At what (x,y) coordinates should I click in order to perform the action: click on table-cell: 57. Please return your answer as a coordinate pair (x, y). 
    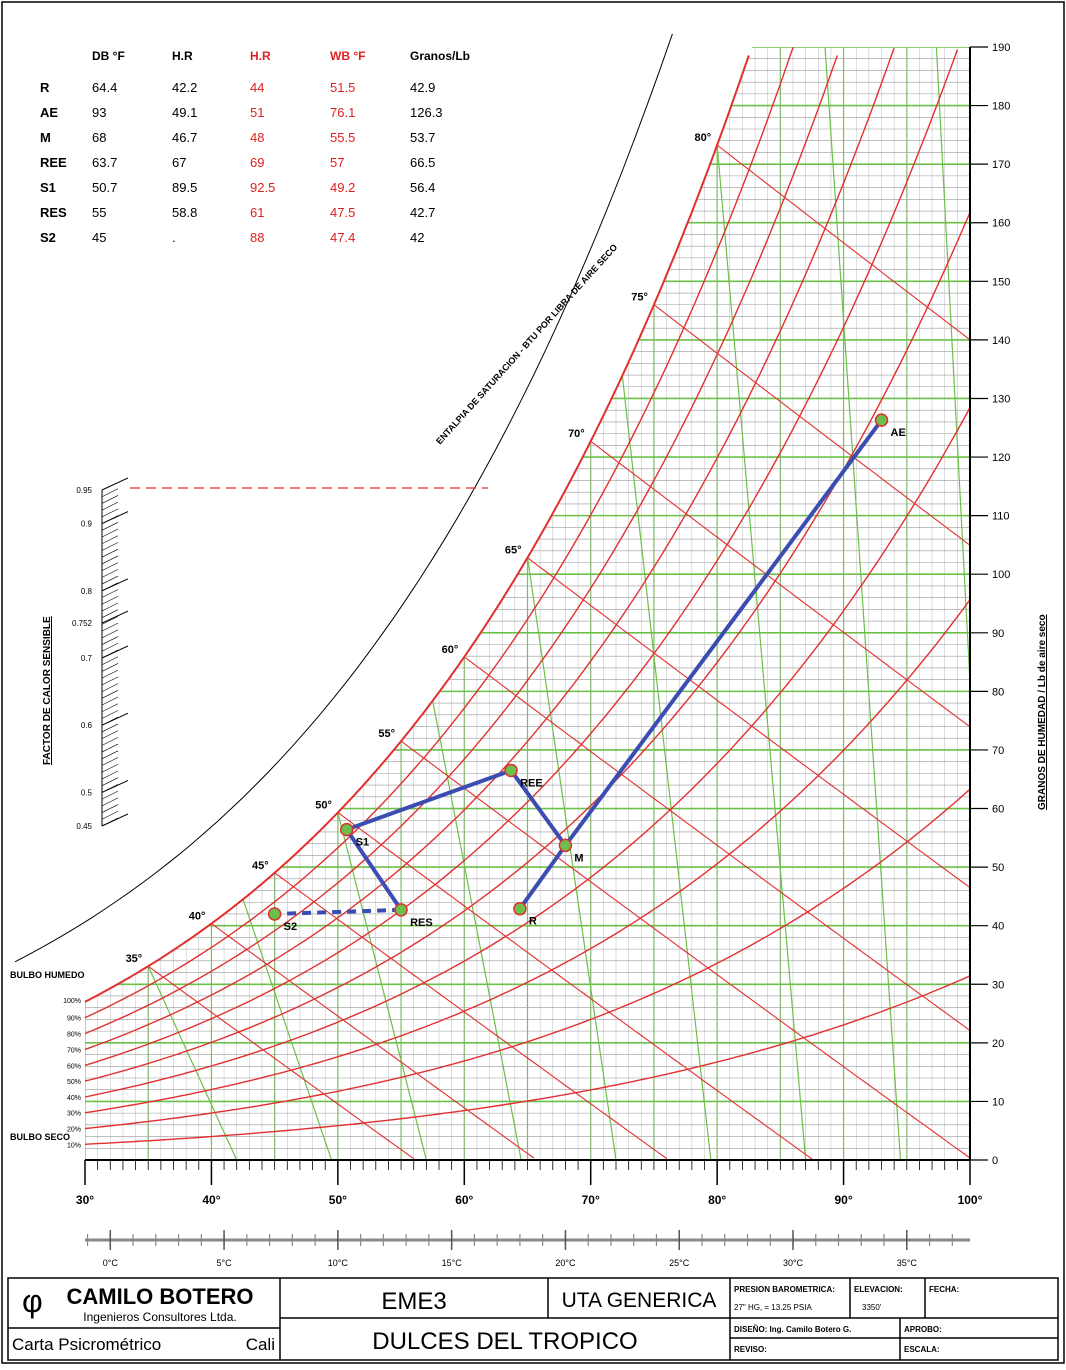
    Looking at the image, I should click on (337, 162).